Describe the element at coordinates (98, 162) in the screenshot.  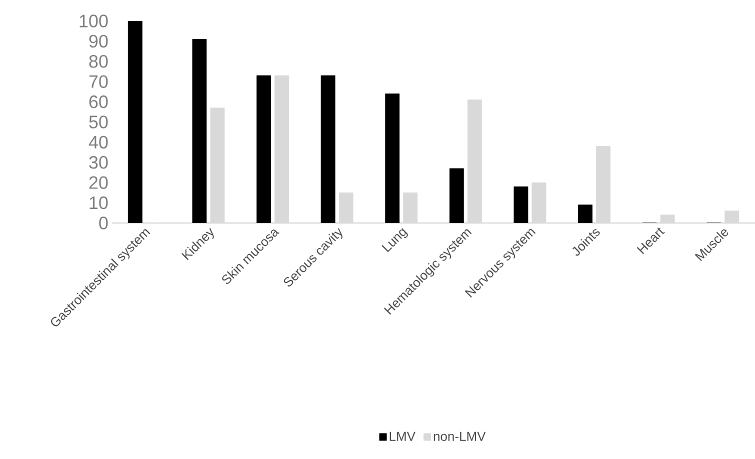
I see `y-tick-label: 30` at that location.